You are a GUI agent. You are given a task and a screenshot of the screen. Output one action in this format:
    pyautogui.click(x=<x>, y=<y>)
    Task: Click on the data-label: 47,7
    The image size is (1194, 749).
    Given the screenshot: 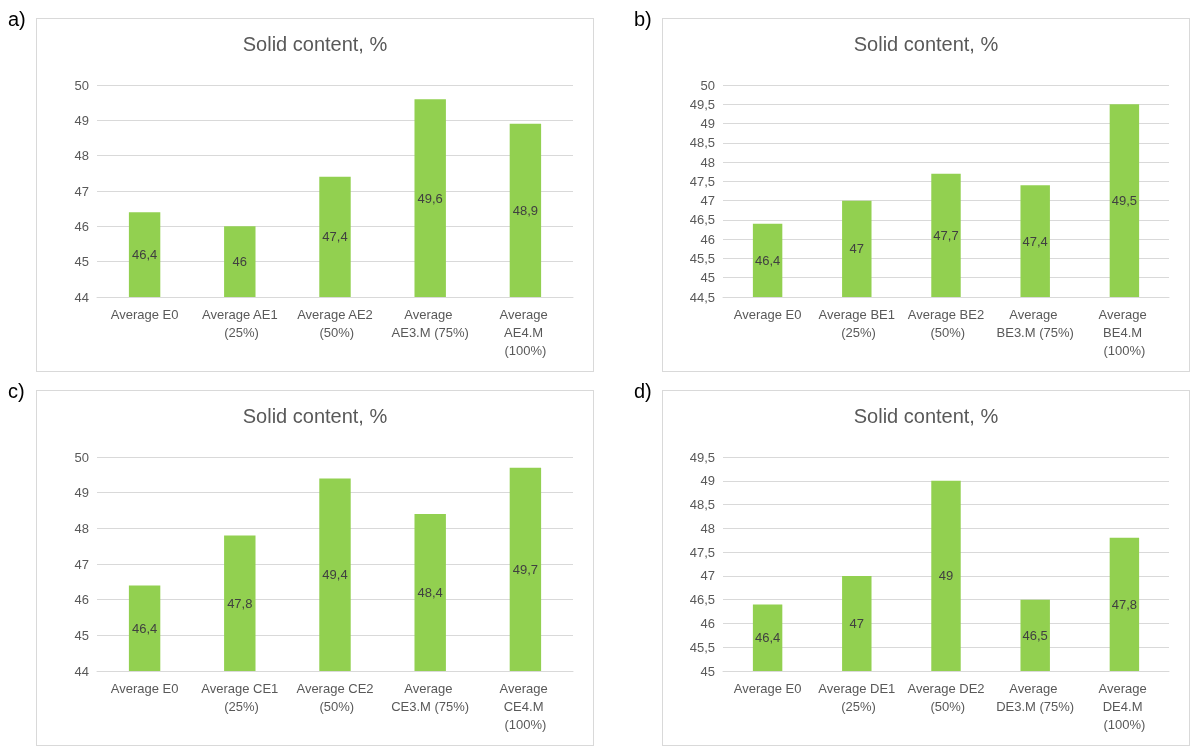 What is the action you would take?
    pyautogui.click(x=946, y=235)
    